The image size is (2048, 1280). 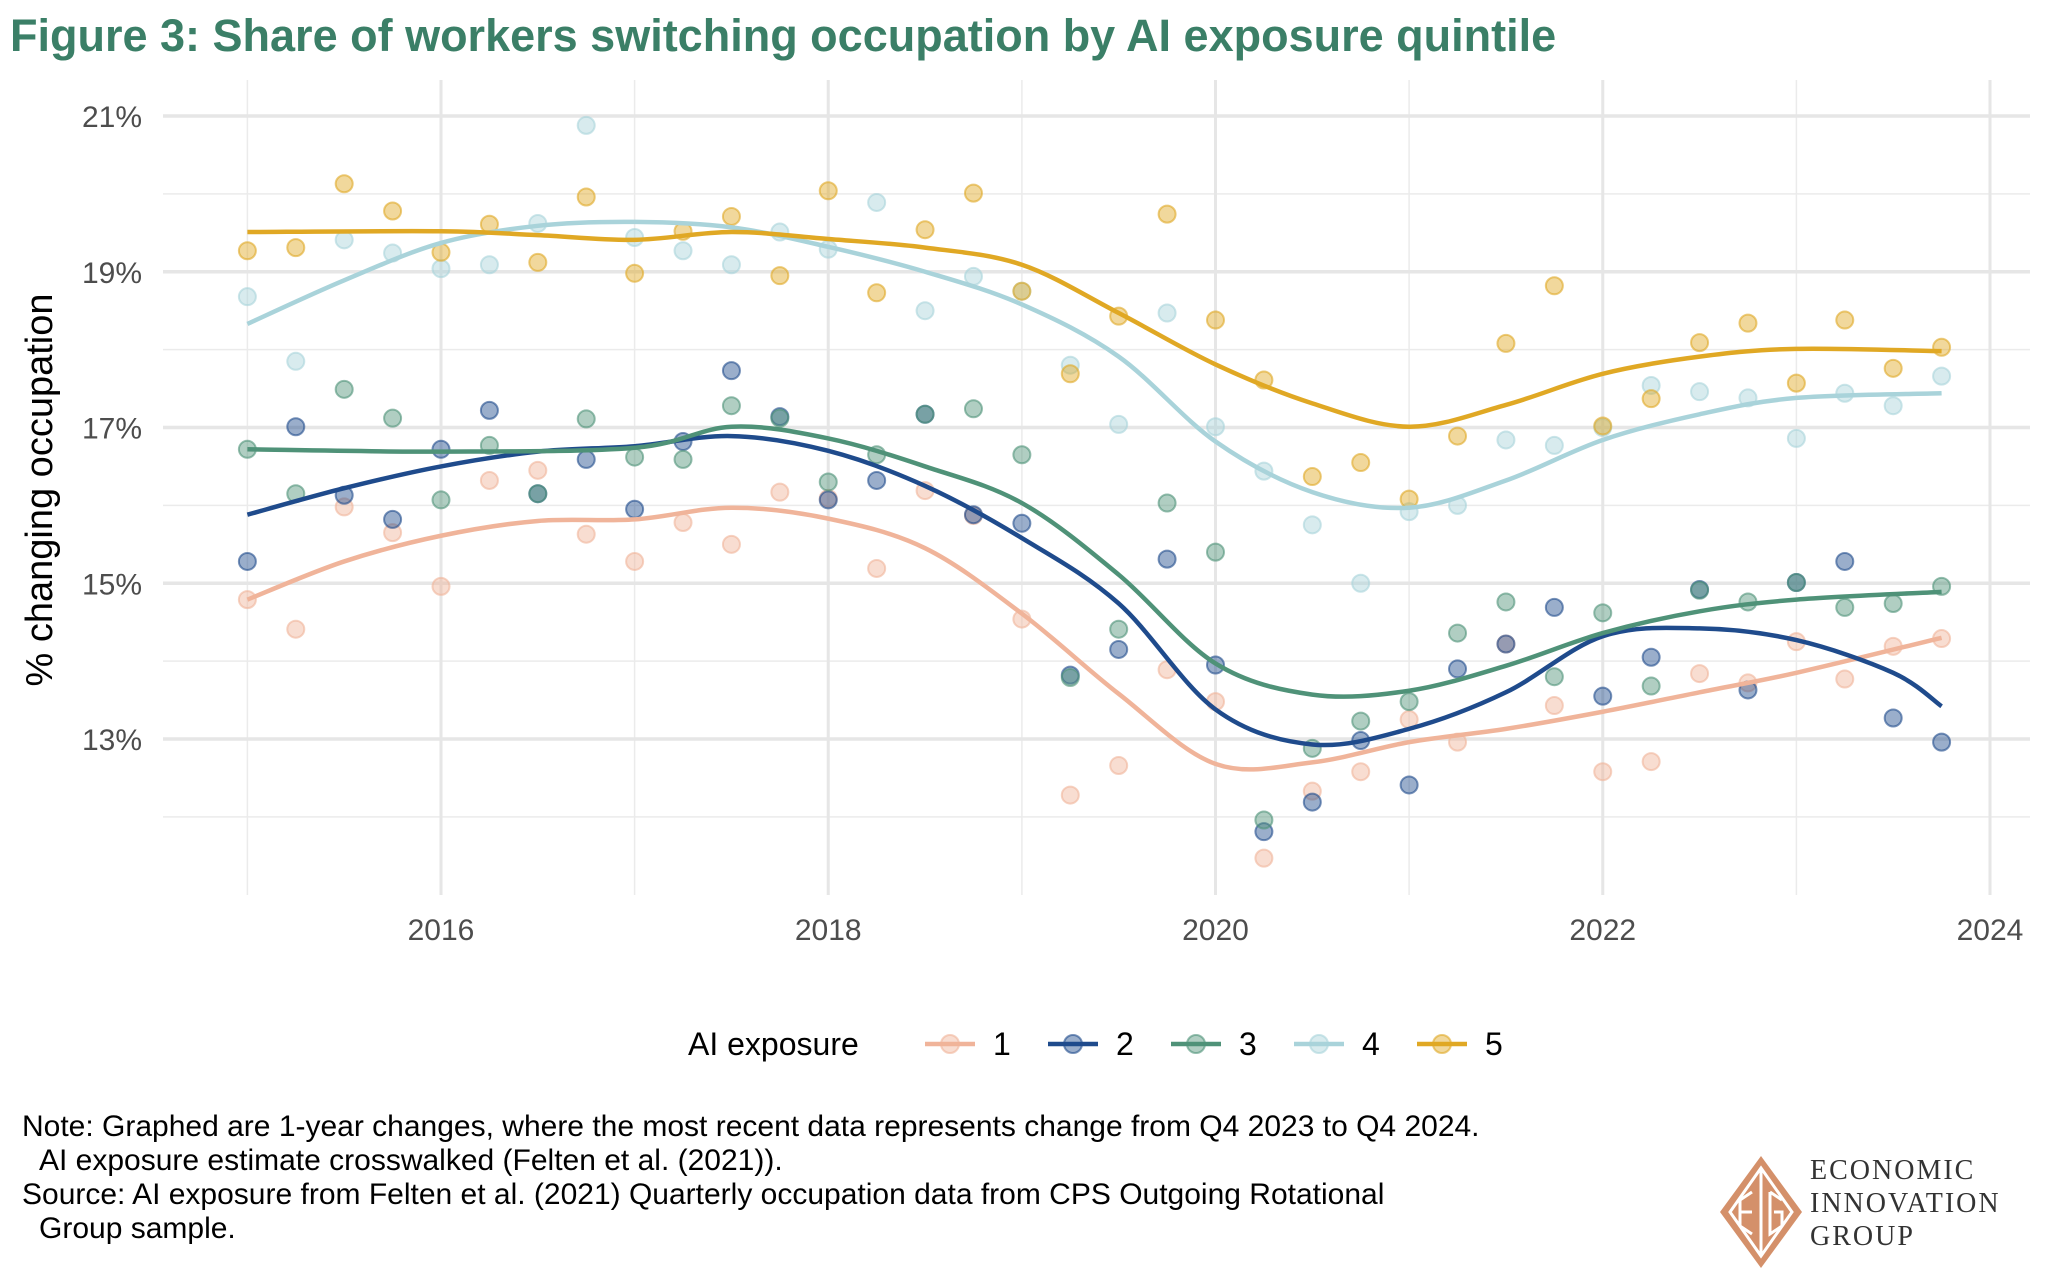 I want to click on x-tick-label: 2022, so click(x=1602, y=930).